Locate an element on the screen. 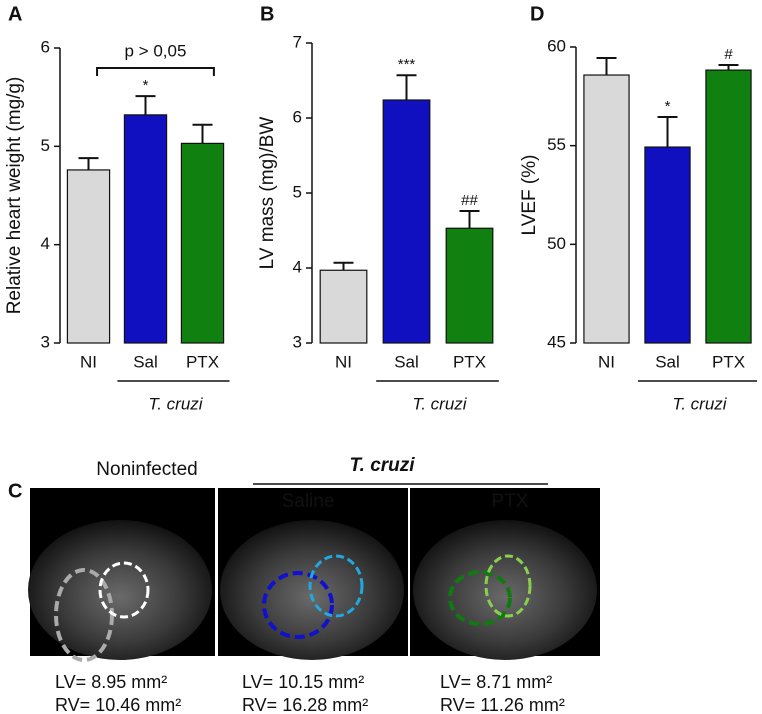 The height and width of the screenshot is (714, 762). y-tick-label: 45 is located at coordinates (556, 341).